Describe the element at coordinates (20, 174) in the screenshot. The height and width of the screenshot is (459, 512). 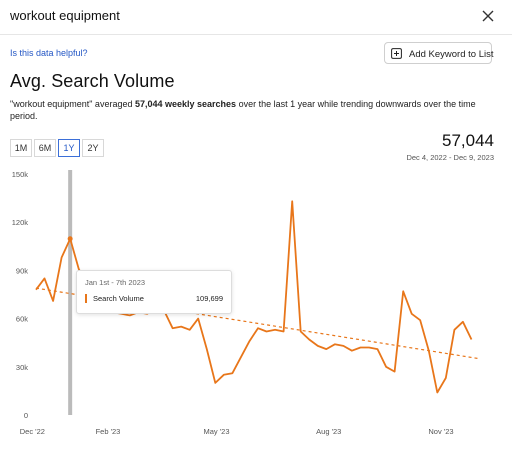
I see `y-tick-label: 150k` at that location.